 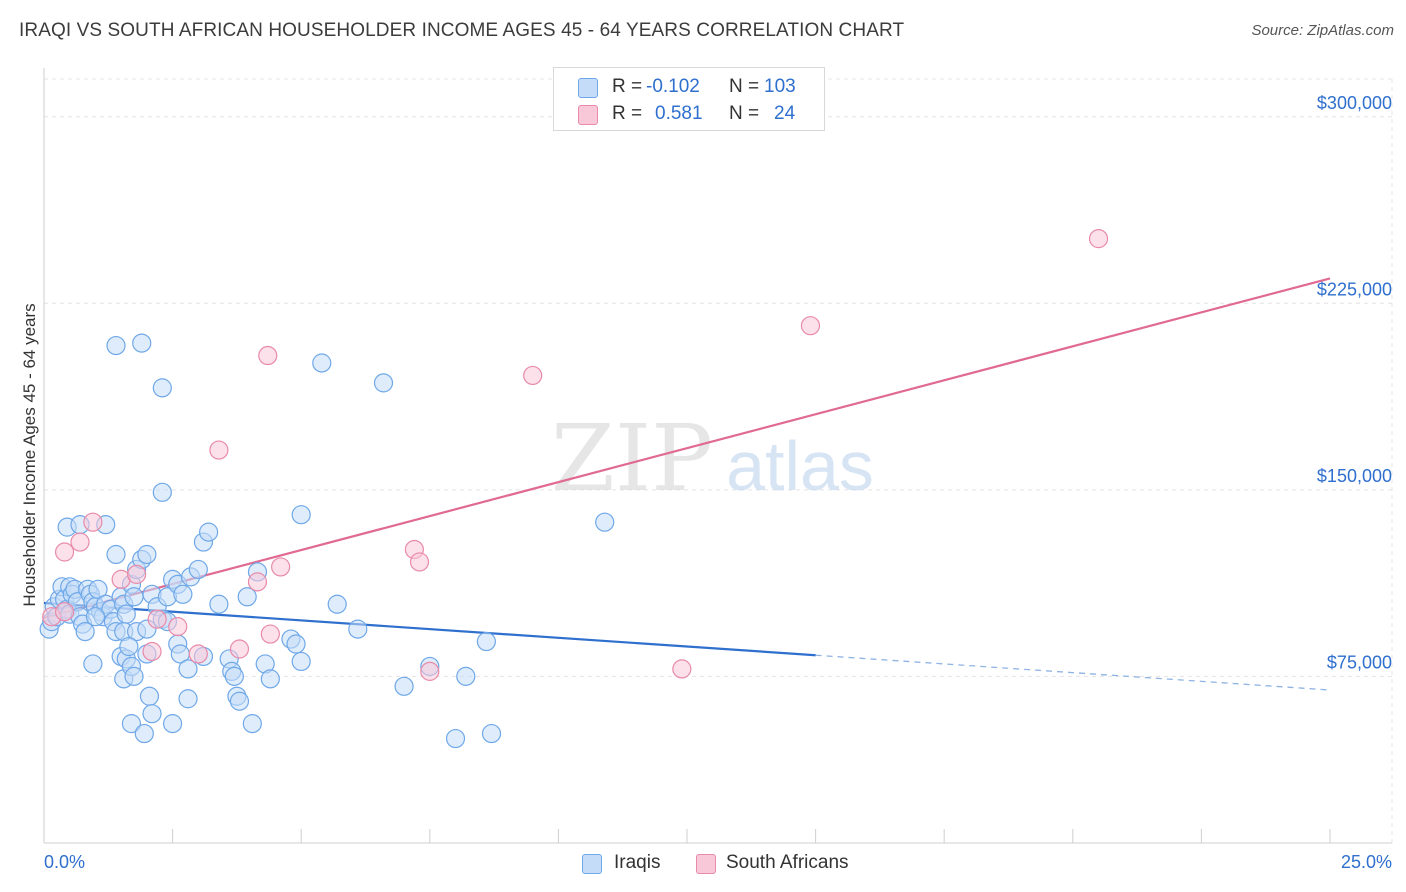 I want to click on bottom-legend-label-south-africans: South Africans, so click(x=787, y=862).